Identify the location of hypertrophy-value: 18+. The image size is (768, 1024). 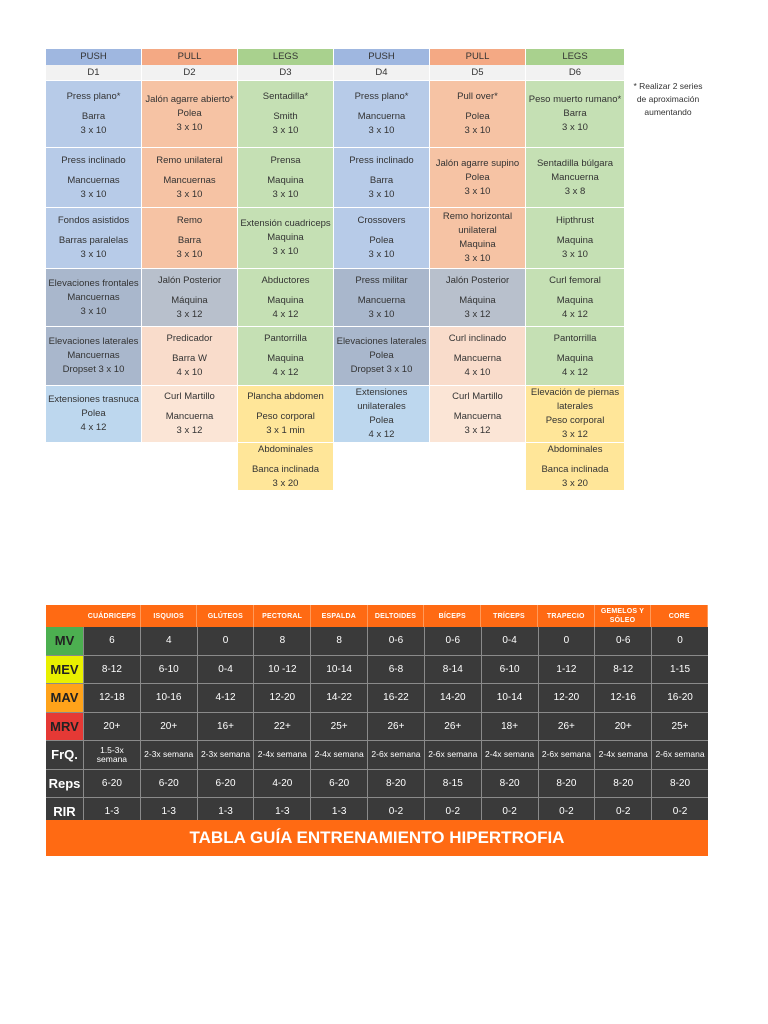
(510, 726).